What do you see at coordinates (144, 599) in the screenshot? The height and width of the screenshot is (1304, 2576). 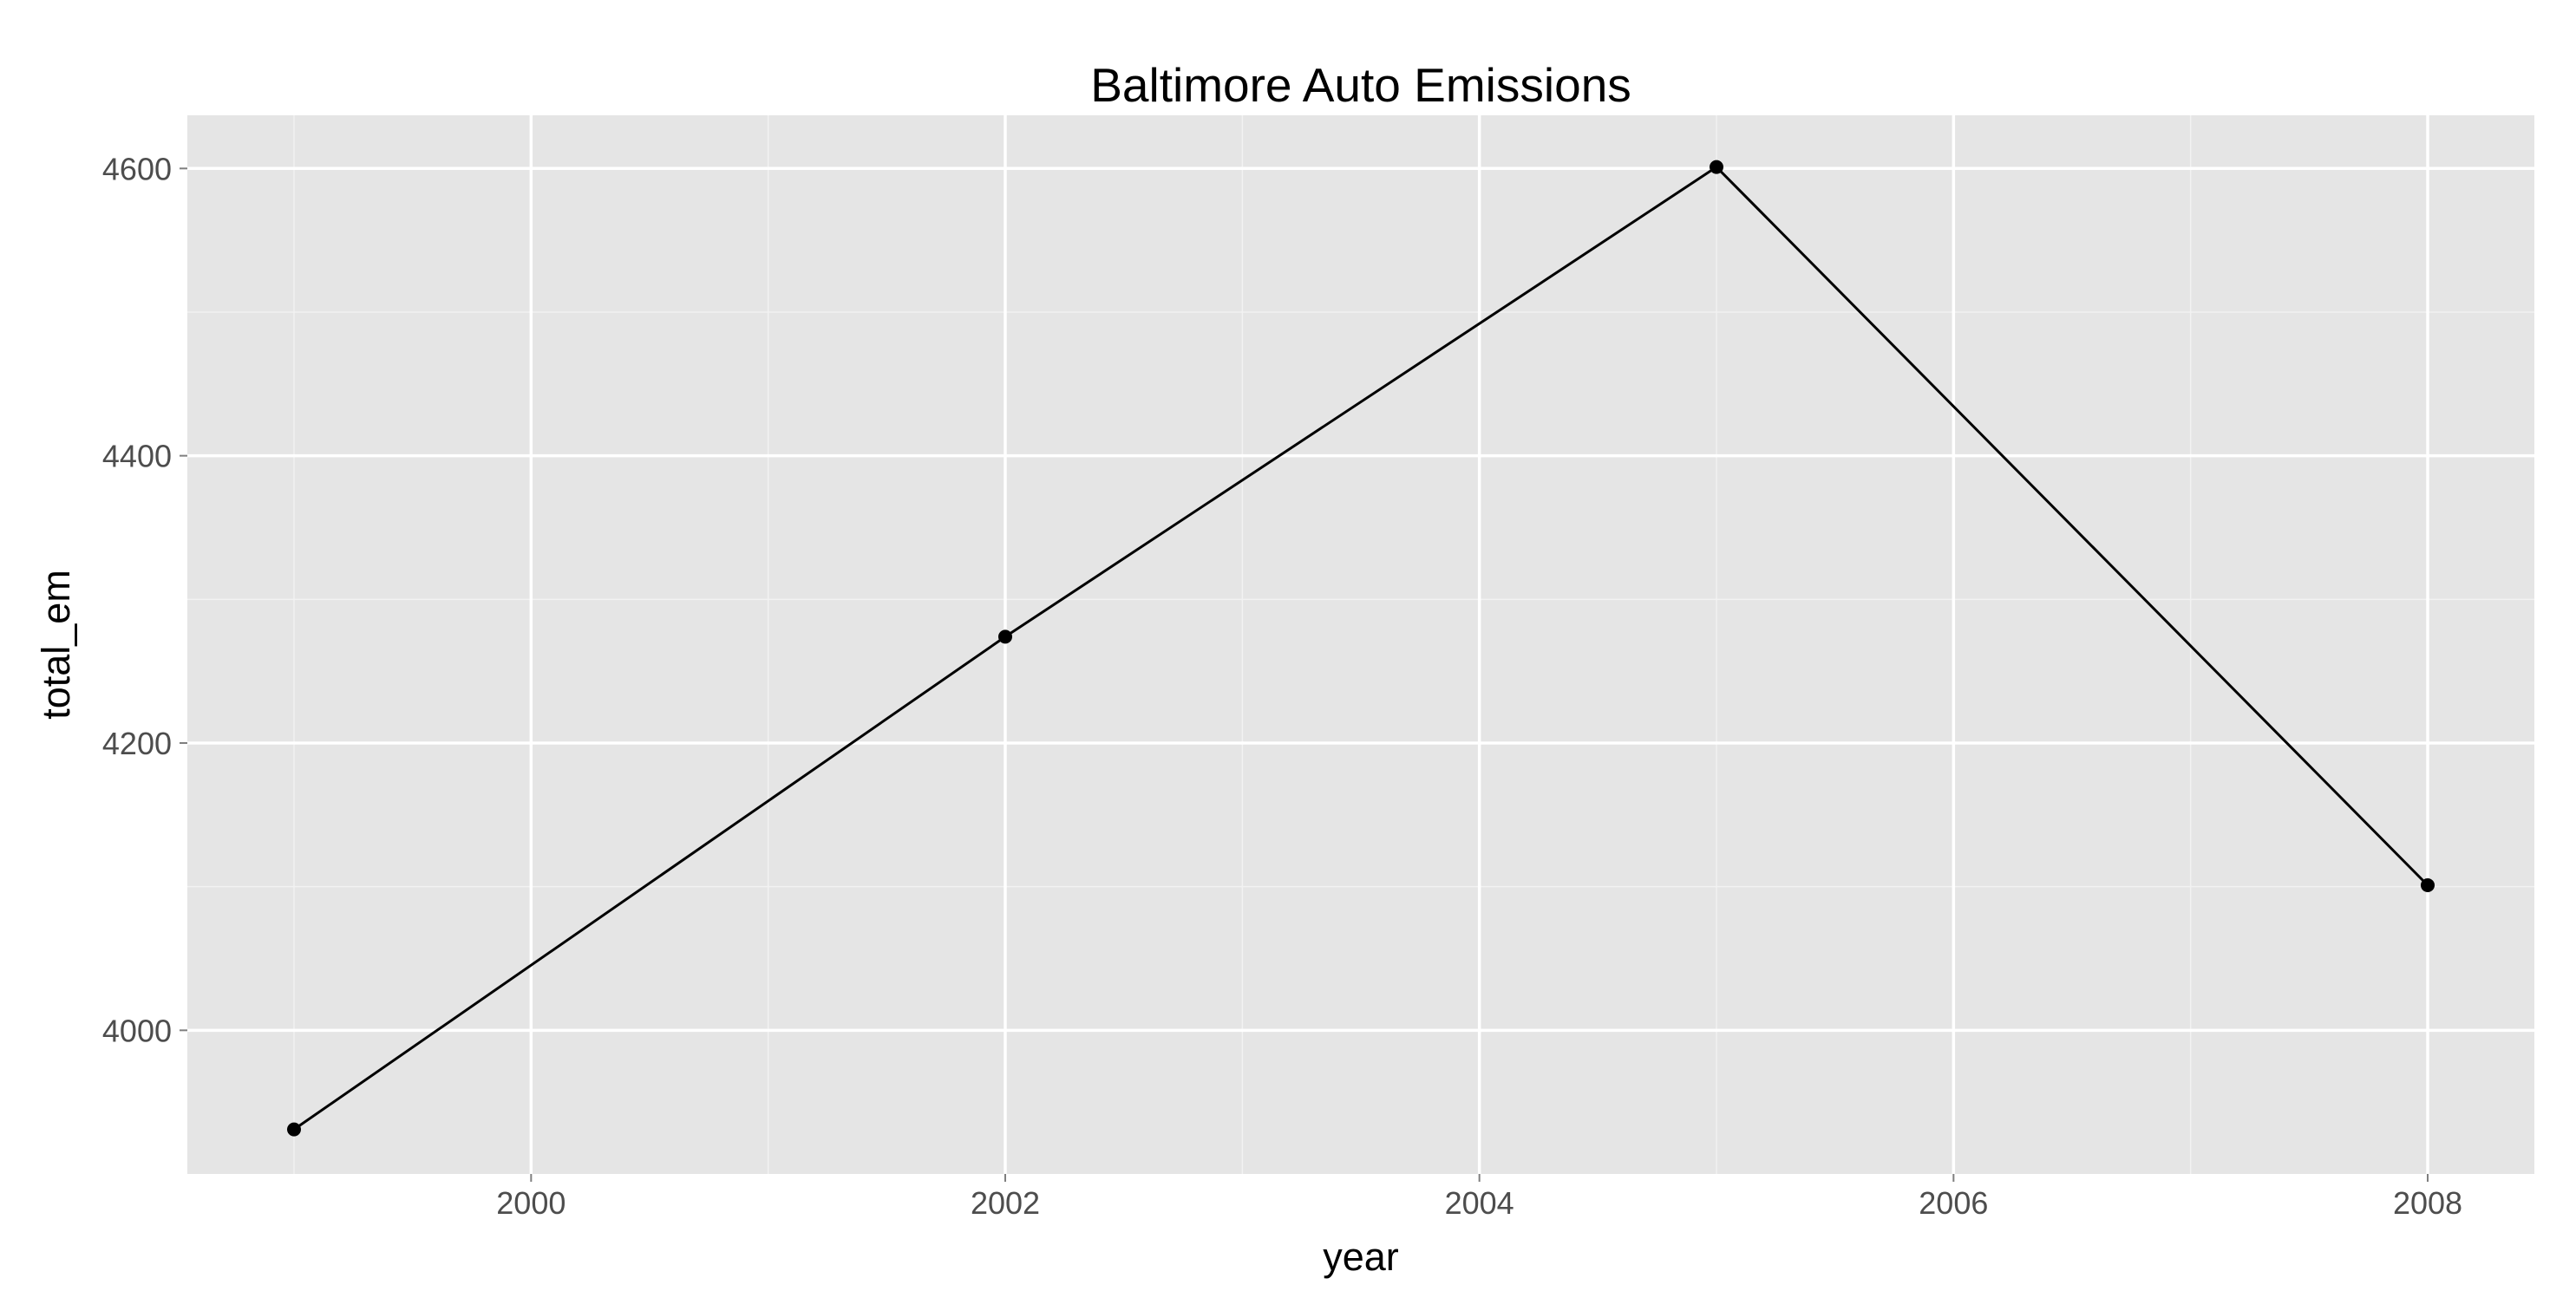 I see `y-axis: 4000 4200 4400 4600` at bounding box center [144, 599].